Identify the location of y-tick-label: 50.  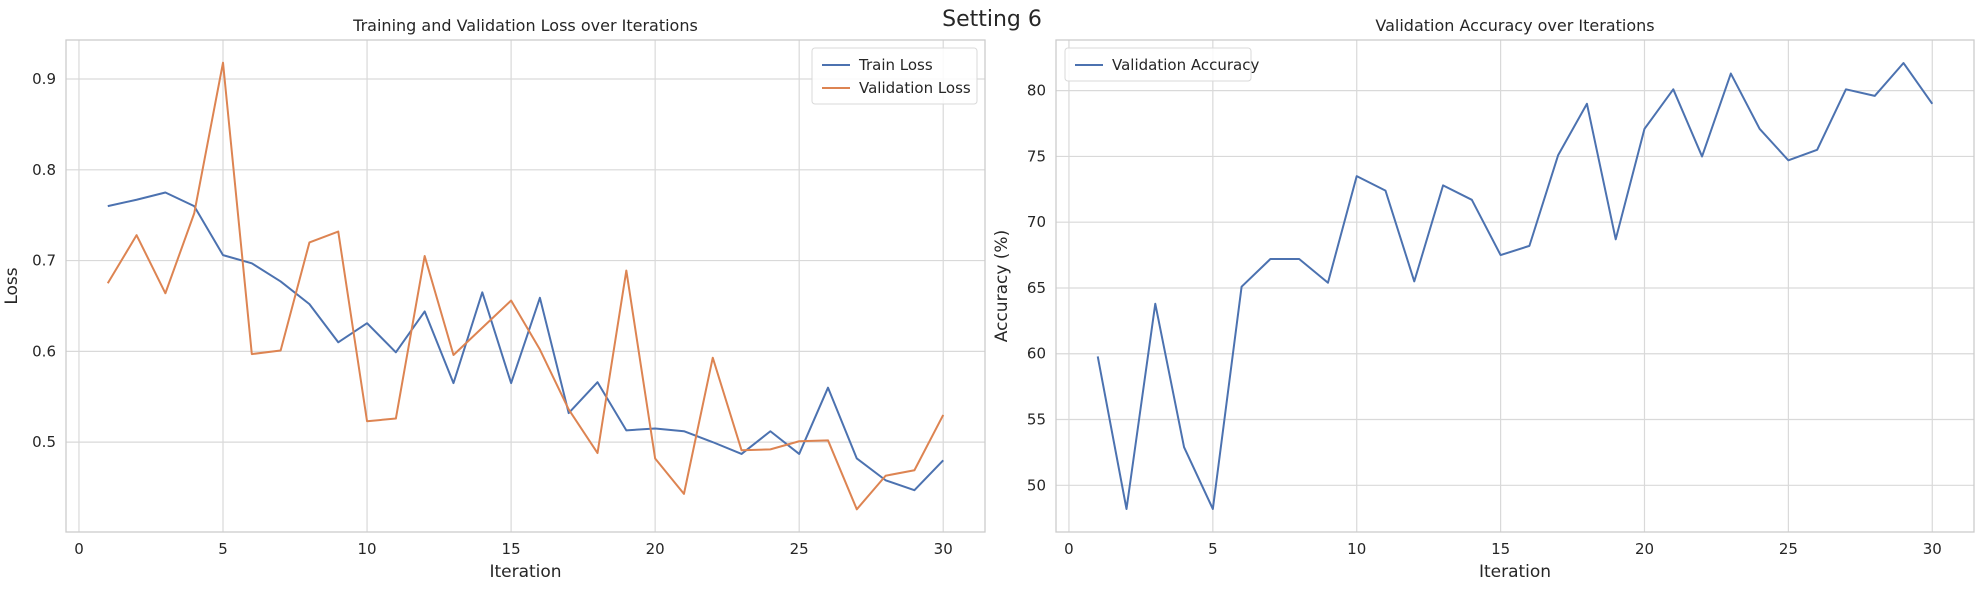
(1036, 485).